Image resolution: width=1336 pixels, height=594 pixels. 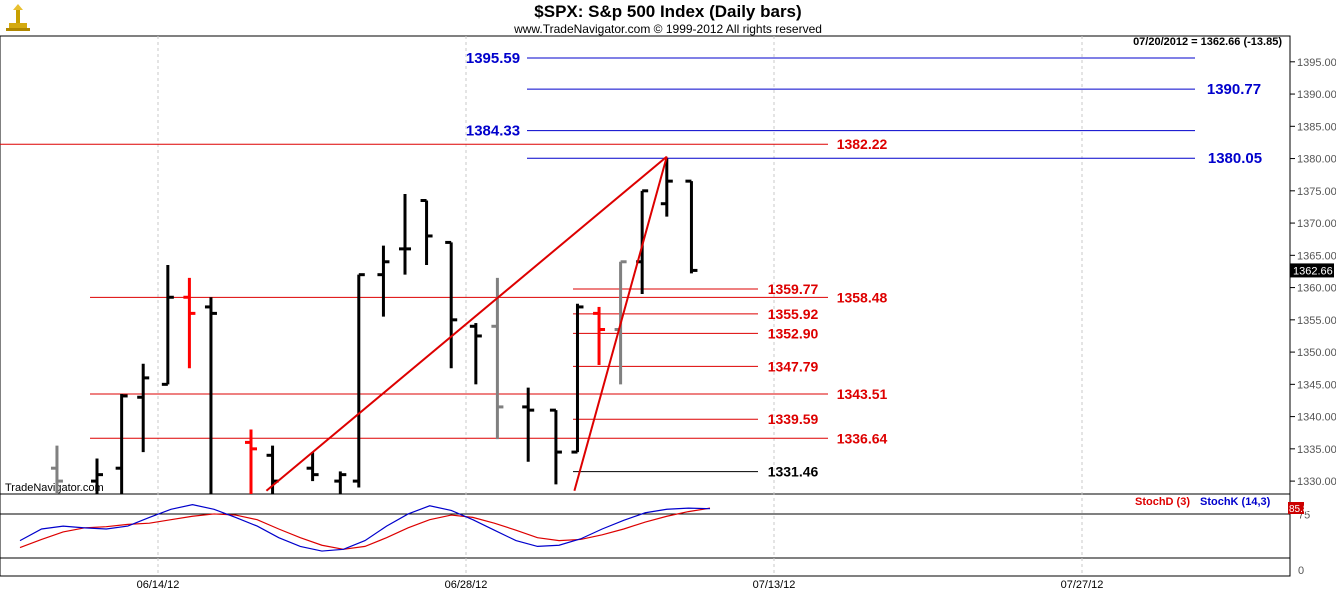 What do you see at coordinates (862, 394) in the screenshot?
I see `level-label: 1343.51` at bounding box center [862, 394].